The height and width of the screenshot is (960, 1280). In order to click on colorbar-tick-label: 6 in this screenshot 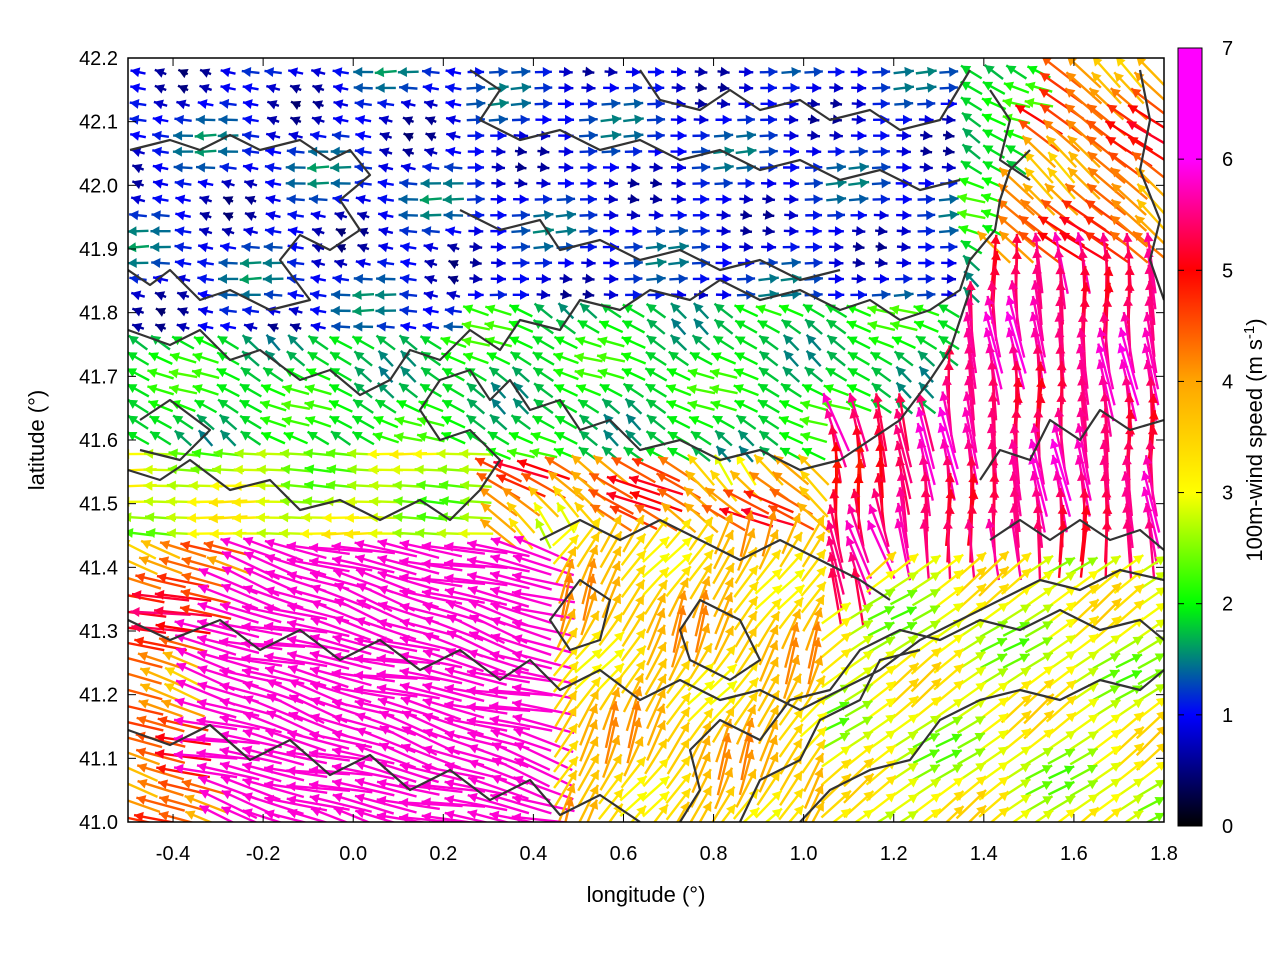, I will do `click(1227, 160)`.